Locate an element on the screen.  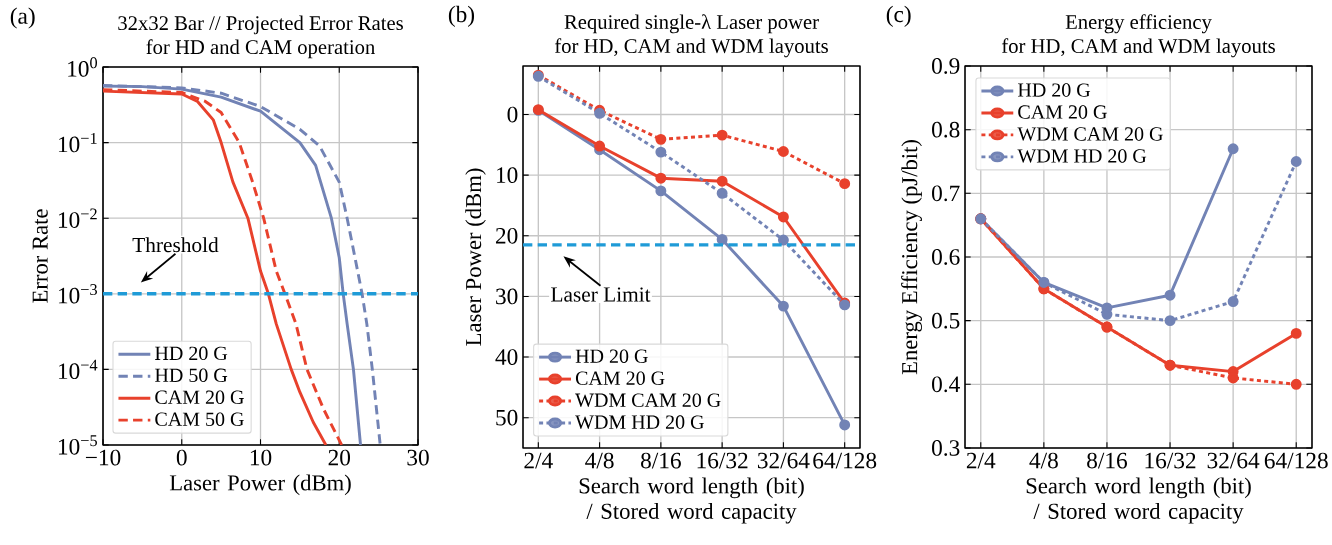
x-tick-label: 20 is located at coordinates (339, 457).